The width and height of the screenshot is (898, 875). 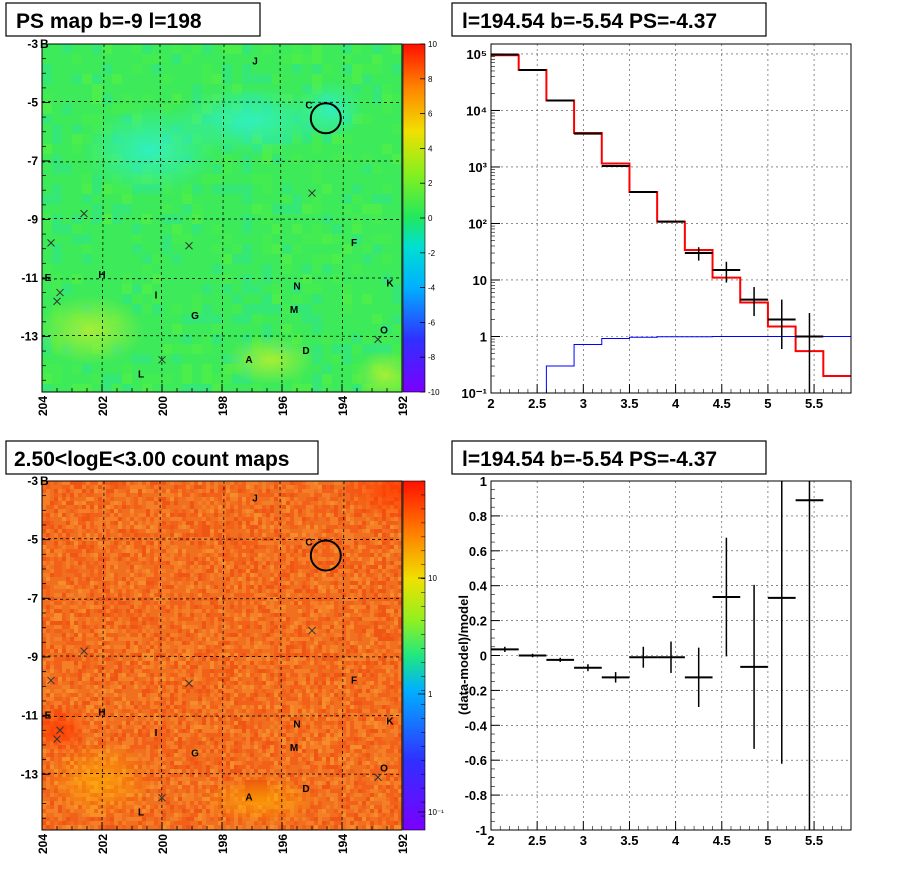 What do you see at coordinates (698, 364) in the screenshot?
I see `spectrum-background-line` at bounding box center [698, 364].